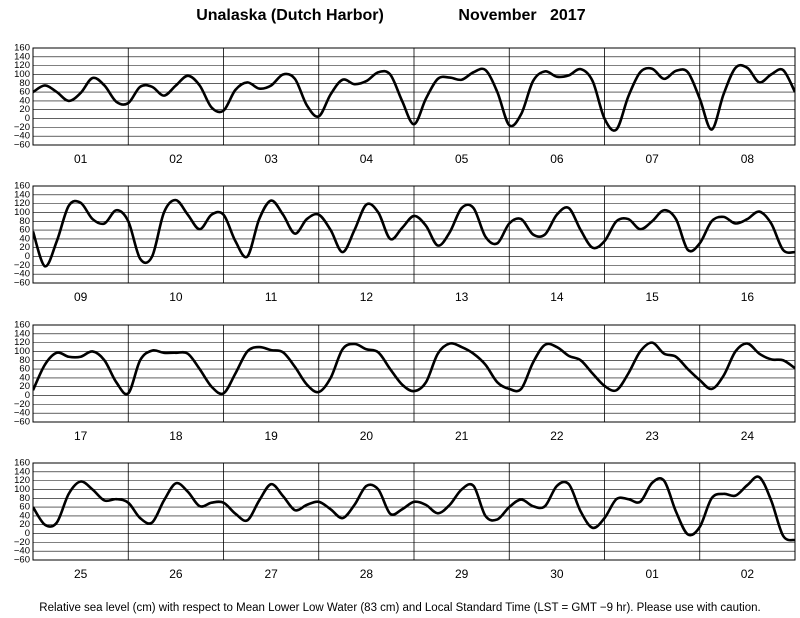 The image size is (800, 618). I want to click on x-tick-label: 06, so click(557, 159).